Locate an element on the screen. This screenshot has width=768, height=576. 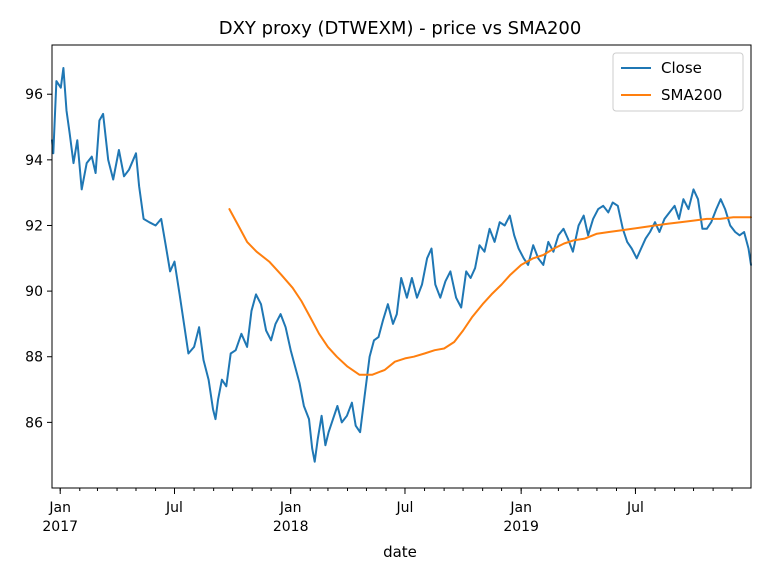
y-tick-label: 88 is located at coordinates (34, 358).